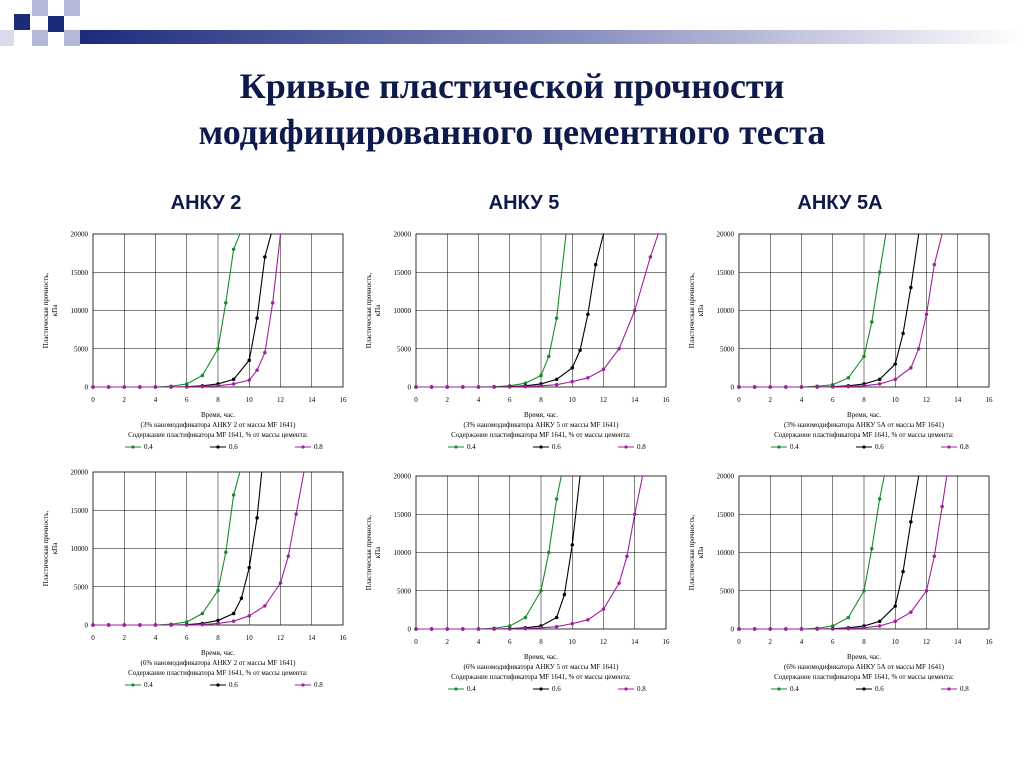 This screenshot has height=768, width=1024. I want to click on legend-marker-0.4, so click(456, 689).